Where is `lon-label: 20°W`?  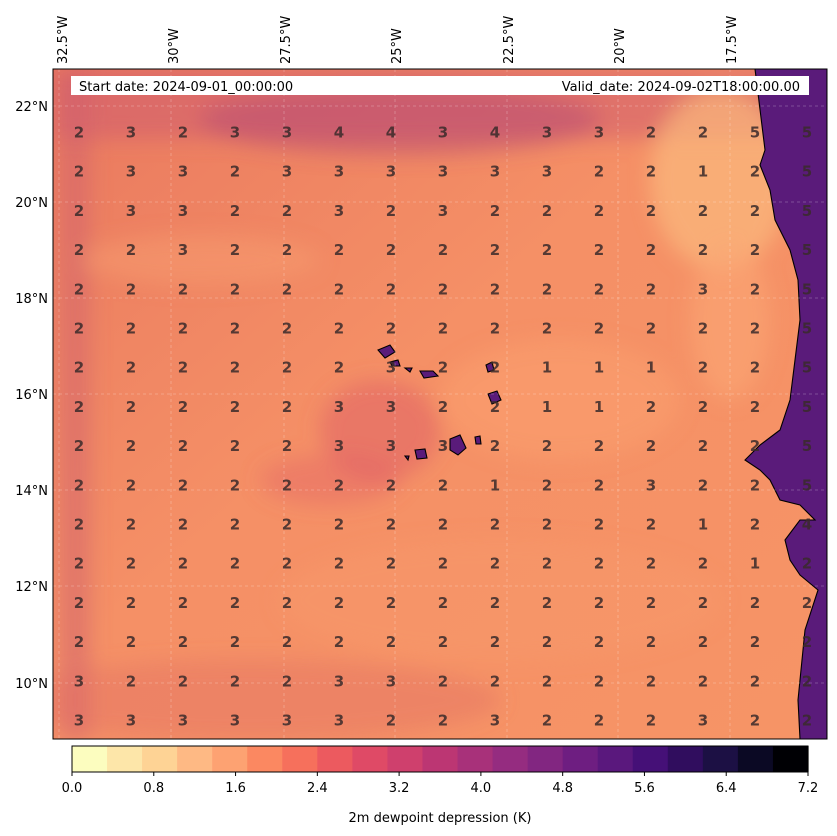
lon-label: 20°W is located at coordinates (620, 46).